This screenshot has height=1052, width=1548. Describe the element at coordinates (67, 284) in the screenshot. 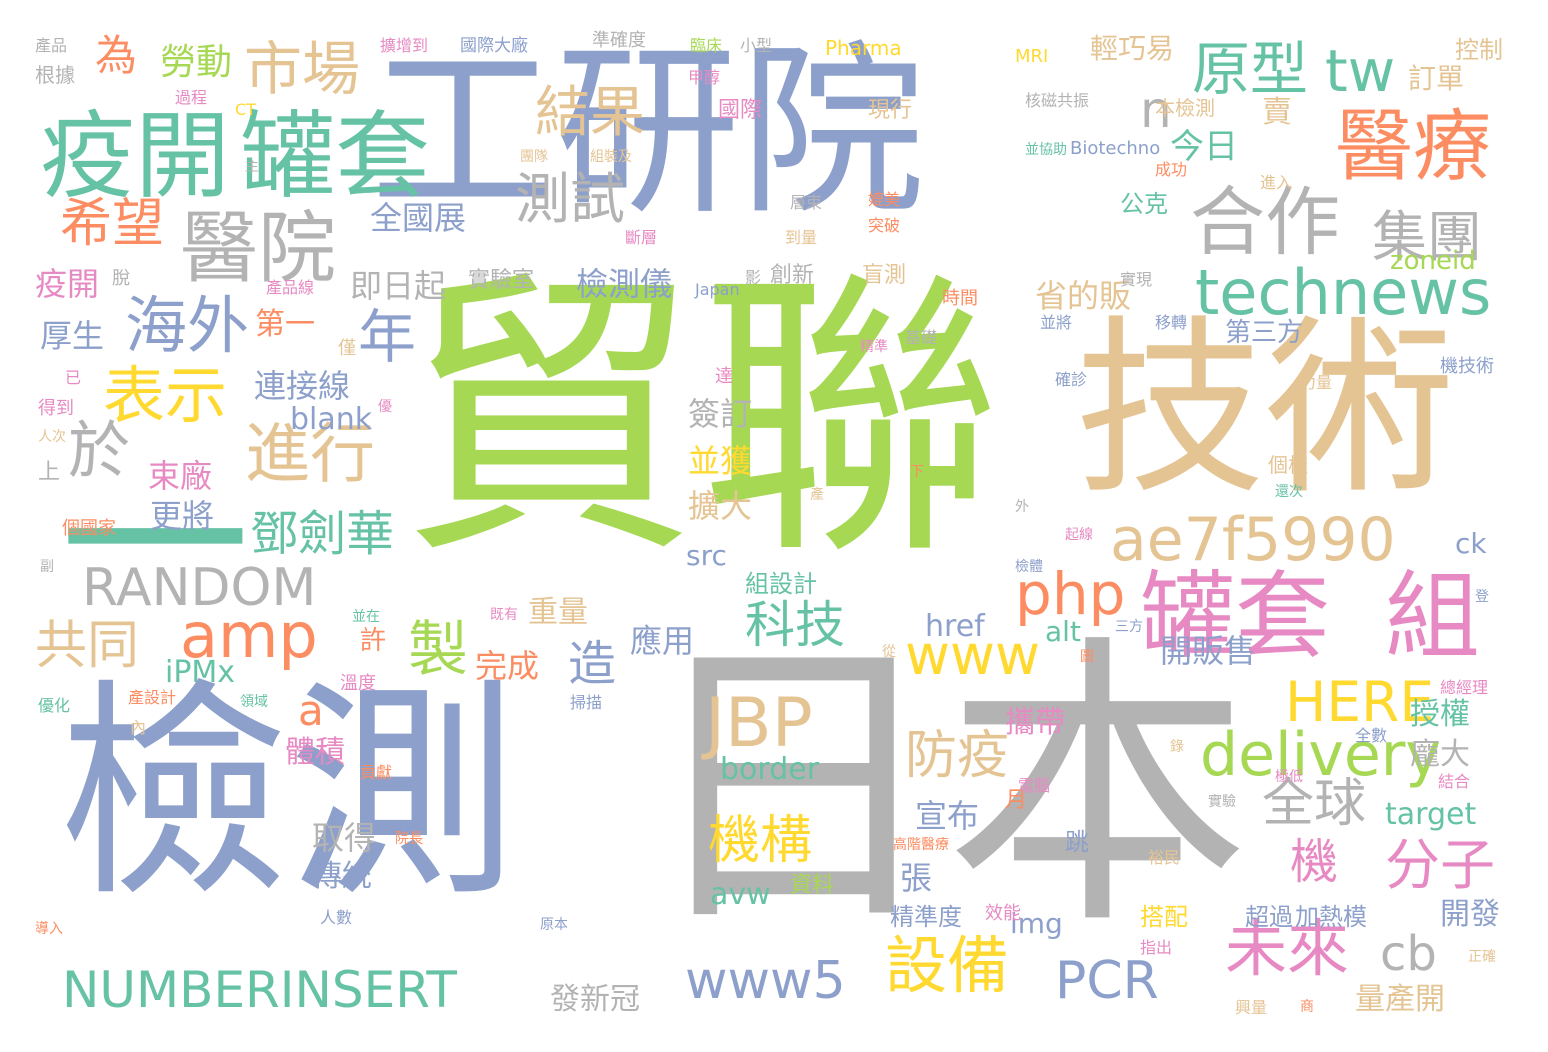

I see `word: 疫開` at that location.